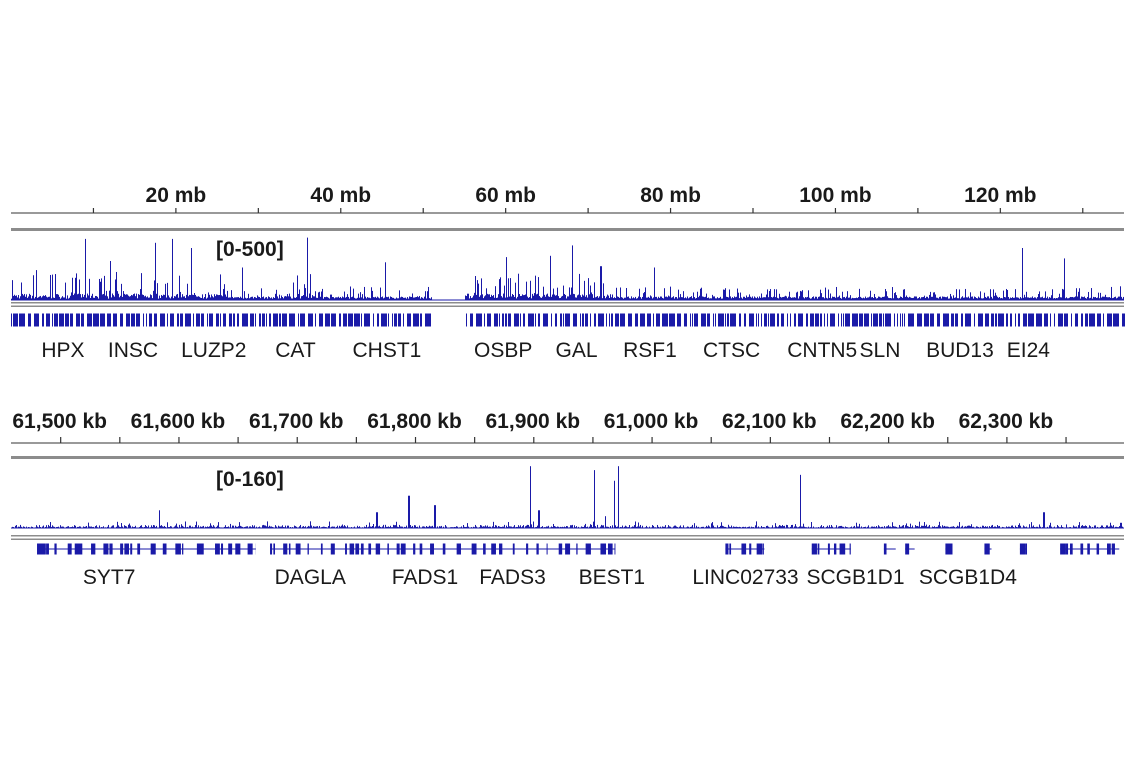  What do you see at coordinates (340, 195) in the screenshot?
I see `ruler-tick-label: 40 mb` at bounding box center [340, 195].